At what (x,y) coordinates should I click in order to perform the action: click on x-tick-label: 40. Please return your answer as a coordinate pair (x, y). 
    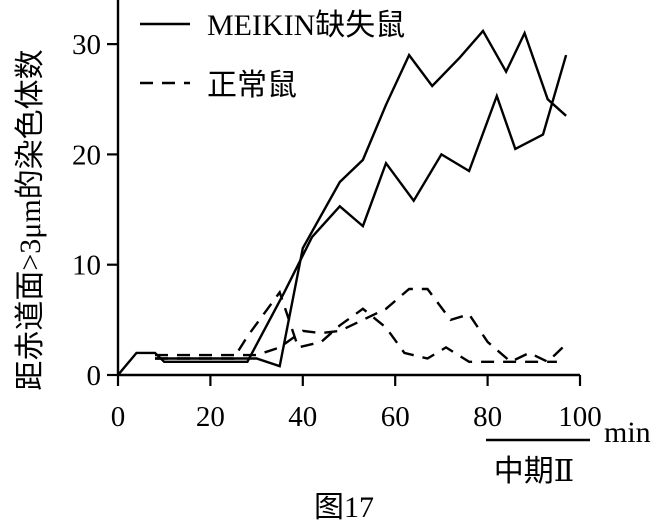
    Looking at the image, I should click on (302, 417).